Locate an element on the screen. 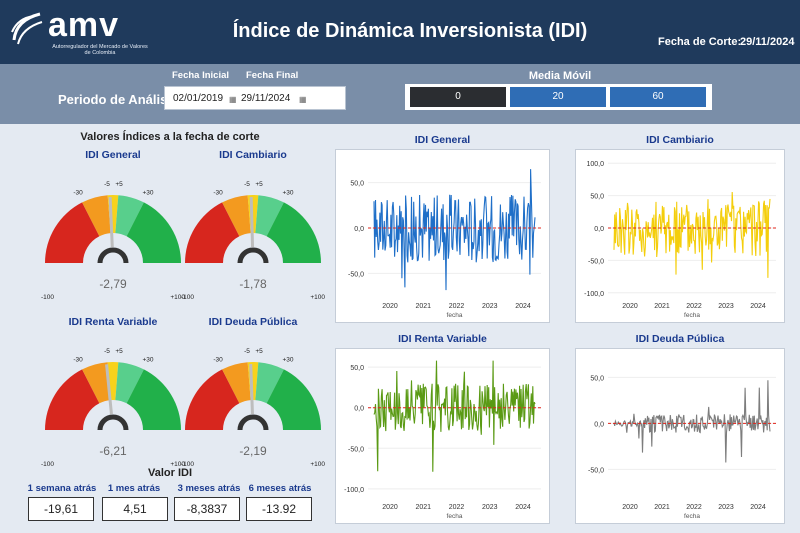 This screenshot has width=800, height=533. date-range-box: 02/01/2019 ▦ 29/11/2024 ▦ is located at coordinates (255, 98).